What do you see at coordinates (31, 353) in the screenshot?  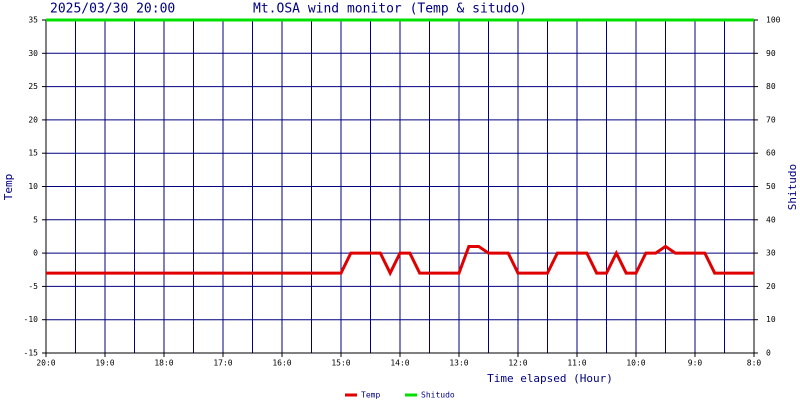 I see `y-tick-label: -15` at bounding box center [31, 353].